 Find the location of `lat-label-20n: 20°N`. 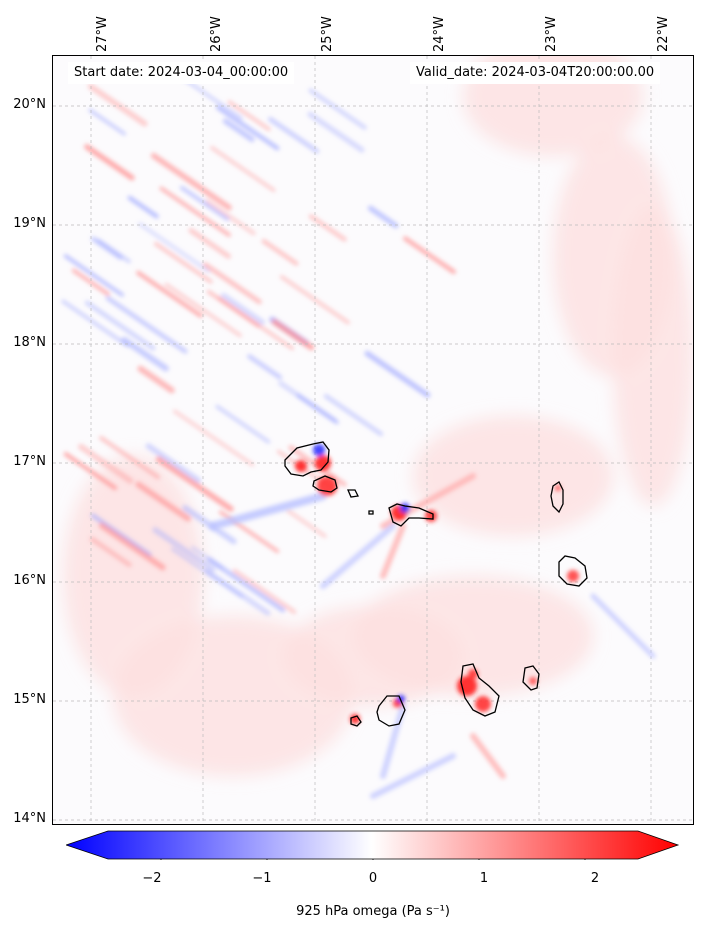

lat-label-20n: 20°N is located at coordinates (29, 104).